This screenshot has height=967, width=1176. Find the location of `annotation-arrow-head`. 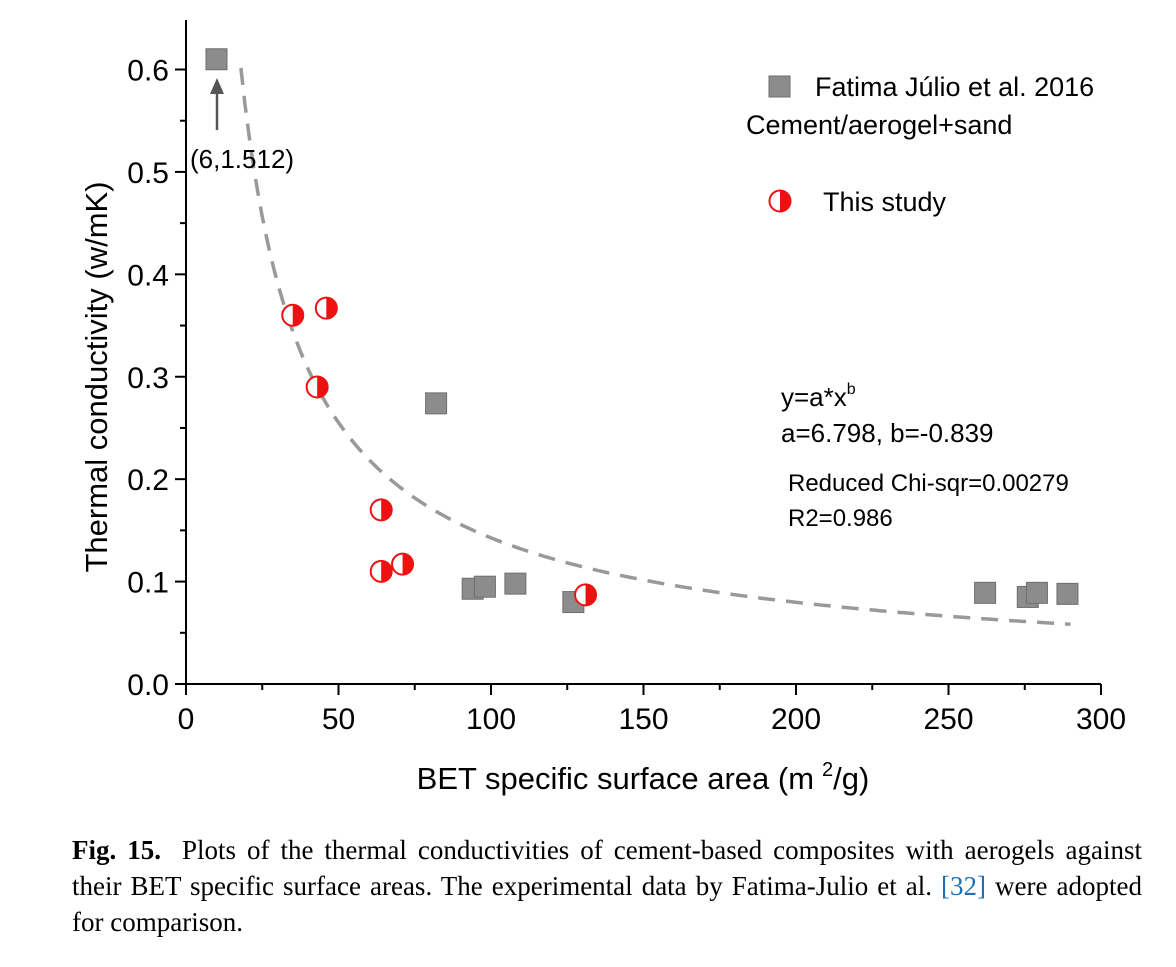

annotation-arrow-head is located at coordinates (217, 86).